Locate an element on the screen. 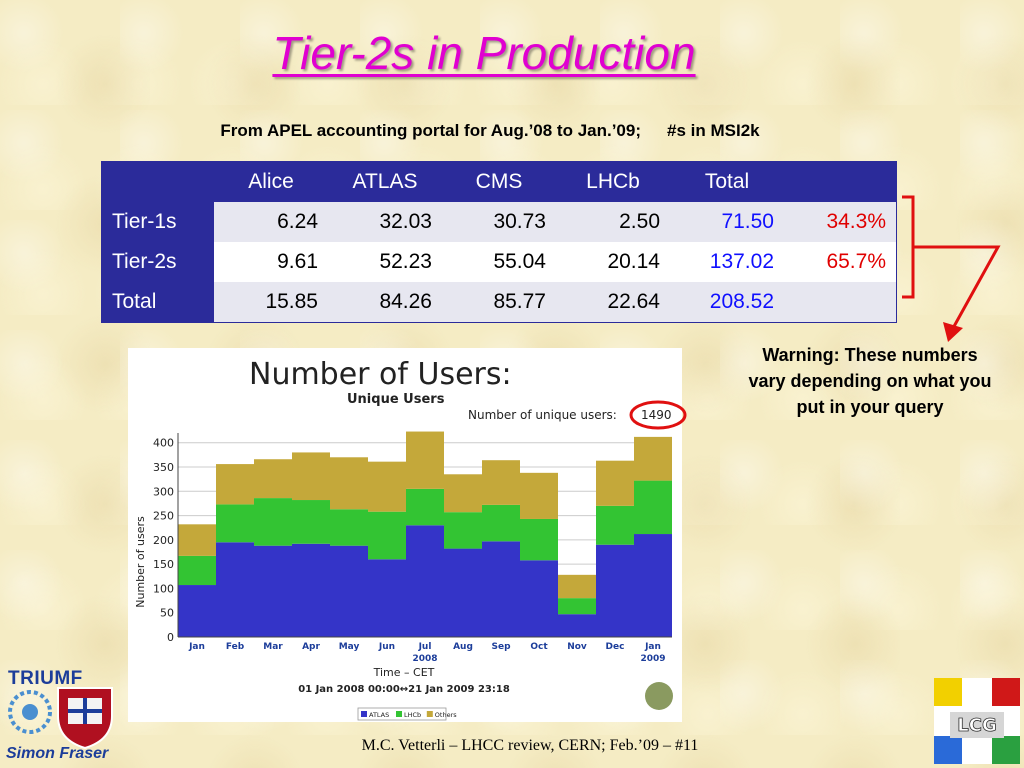  x-axis-label: Time – CET is located at coordinates (404, 672).